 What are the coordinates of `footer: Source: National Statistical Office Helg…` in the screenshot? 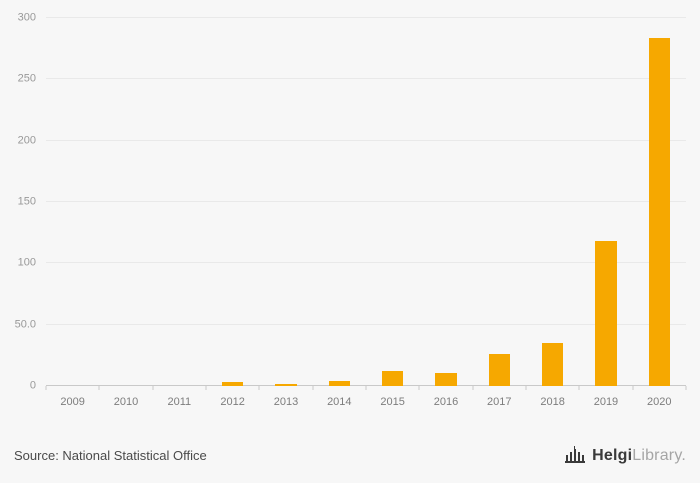 It's located at (350, 455).